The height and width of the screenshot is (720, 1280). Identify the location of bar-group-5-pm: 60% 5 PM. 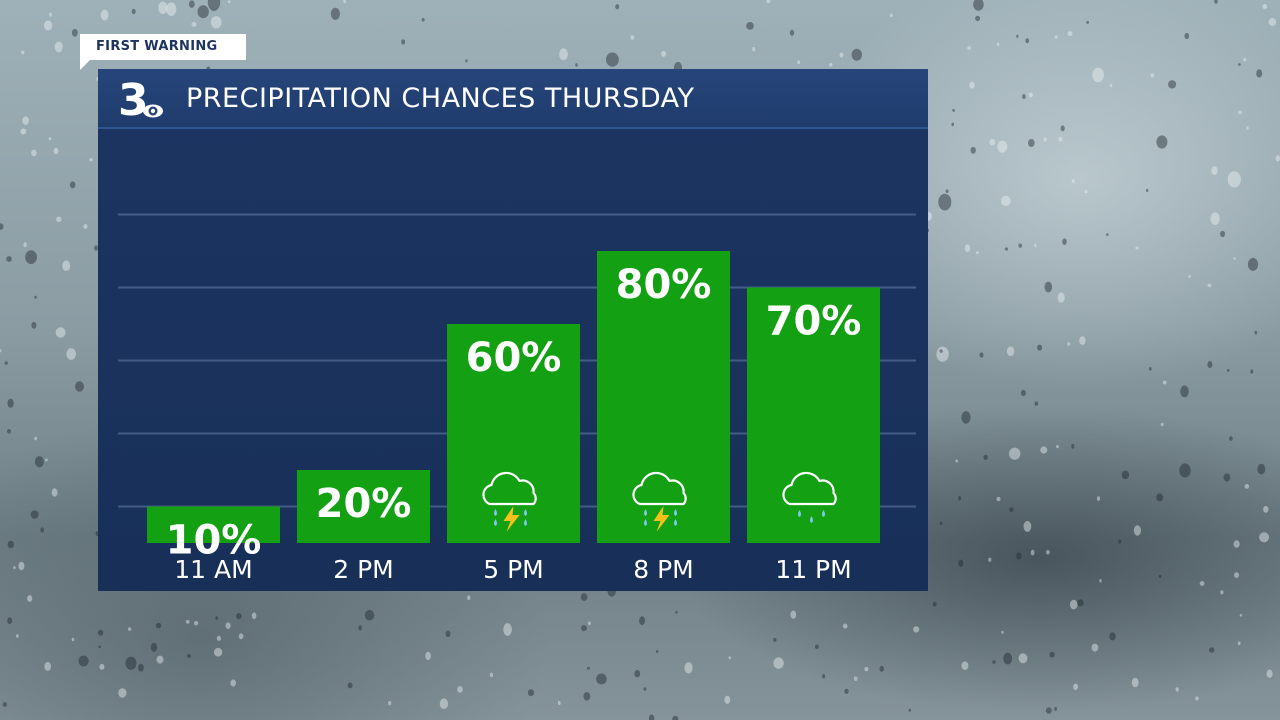
(513, 454).